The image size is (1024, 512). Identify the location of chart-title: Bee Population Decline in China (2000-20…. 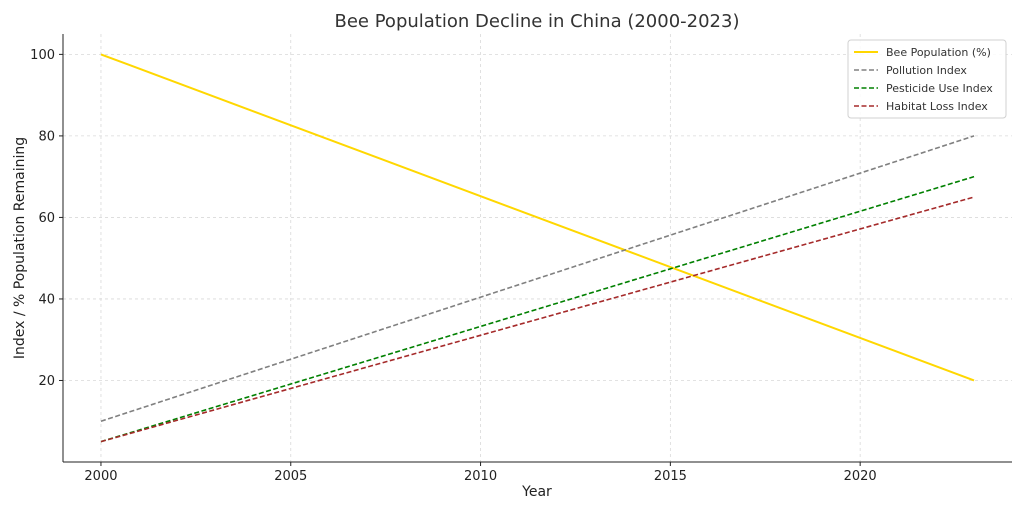
(537, 21).